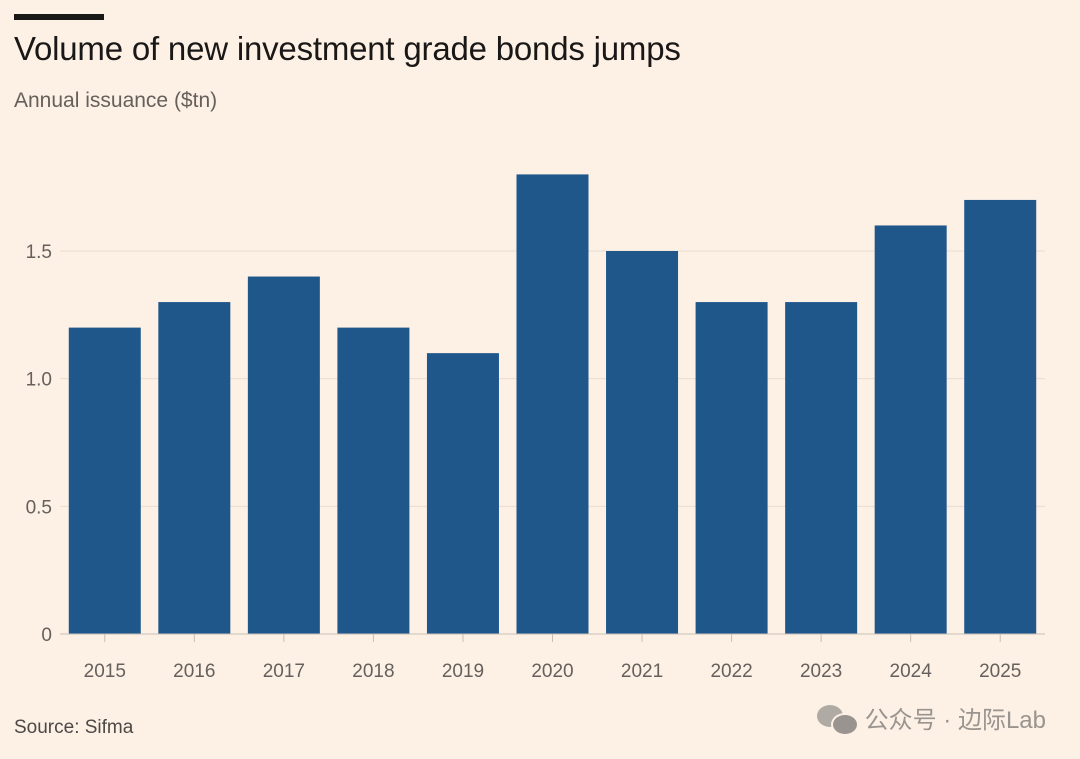 The image size is (1080, 759). Describe the element at coordinates (1000, 416) in the screenshot. I see `bar-2025` at that location.